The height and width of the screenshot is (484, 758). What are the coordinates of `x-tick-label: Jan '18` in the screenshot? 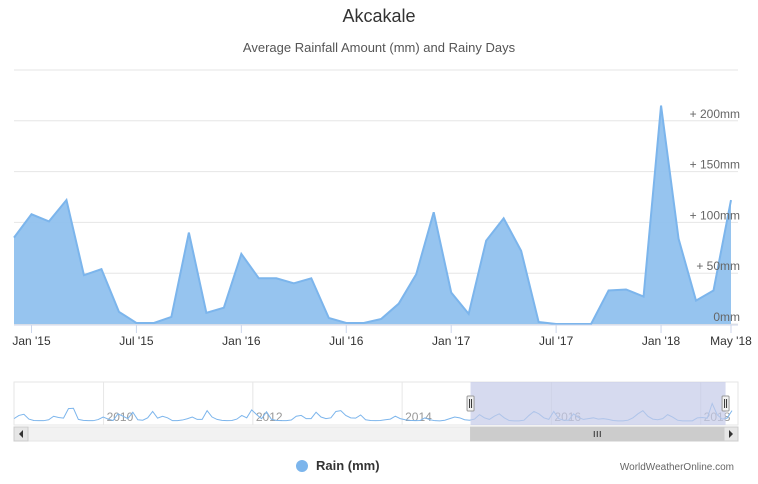 It's located at (661, 341).